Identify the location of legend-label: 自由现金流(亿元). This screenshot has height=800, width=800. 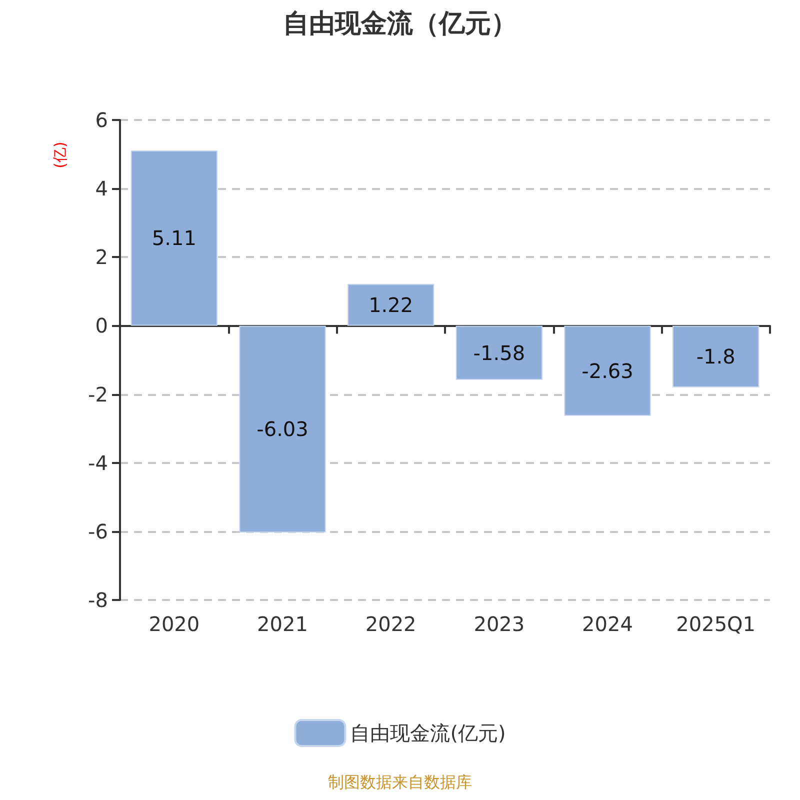
(428, 733).